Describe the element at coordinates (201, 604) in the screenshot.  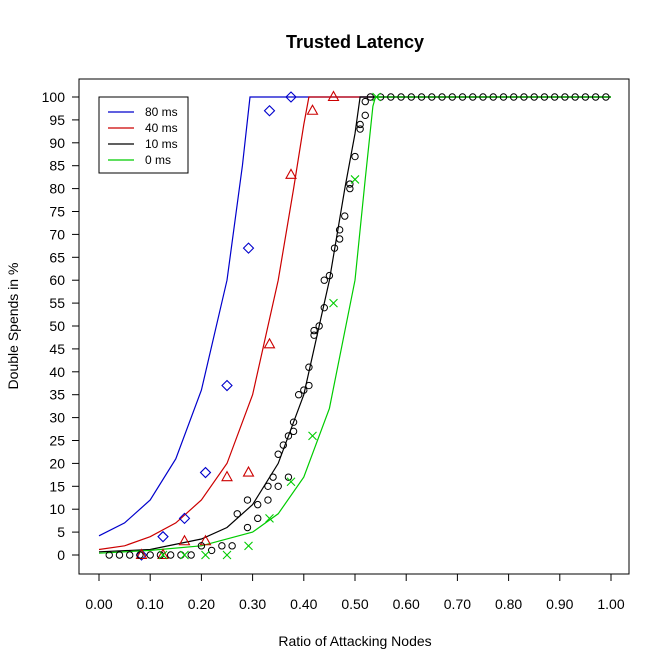
I see `x-tick-label: 0.20` at that location.